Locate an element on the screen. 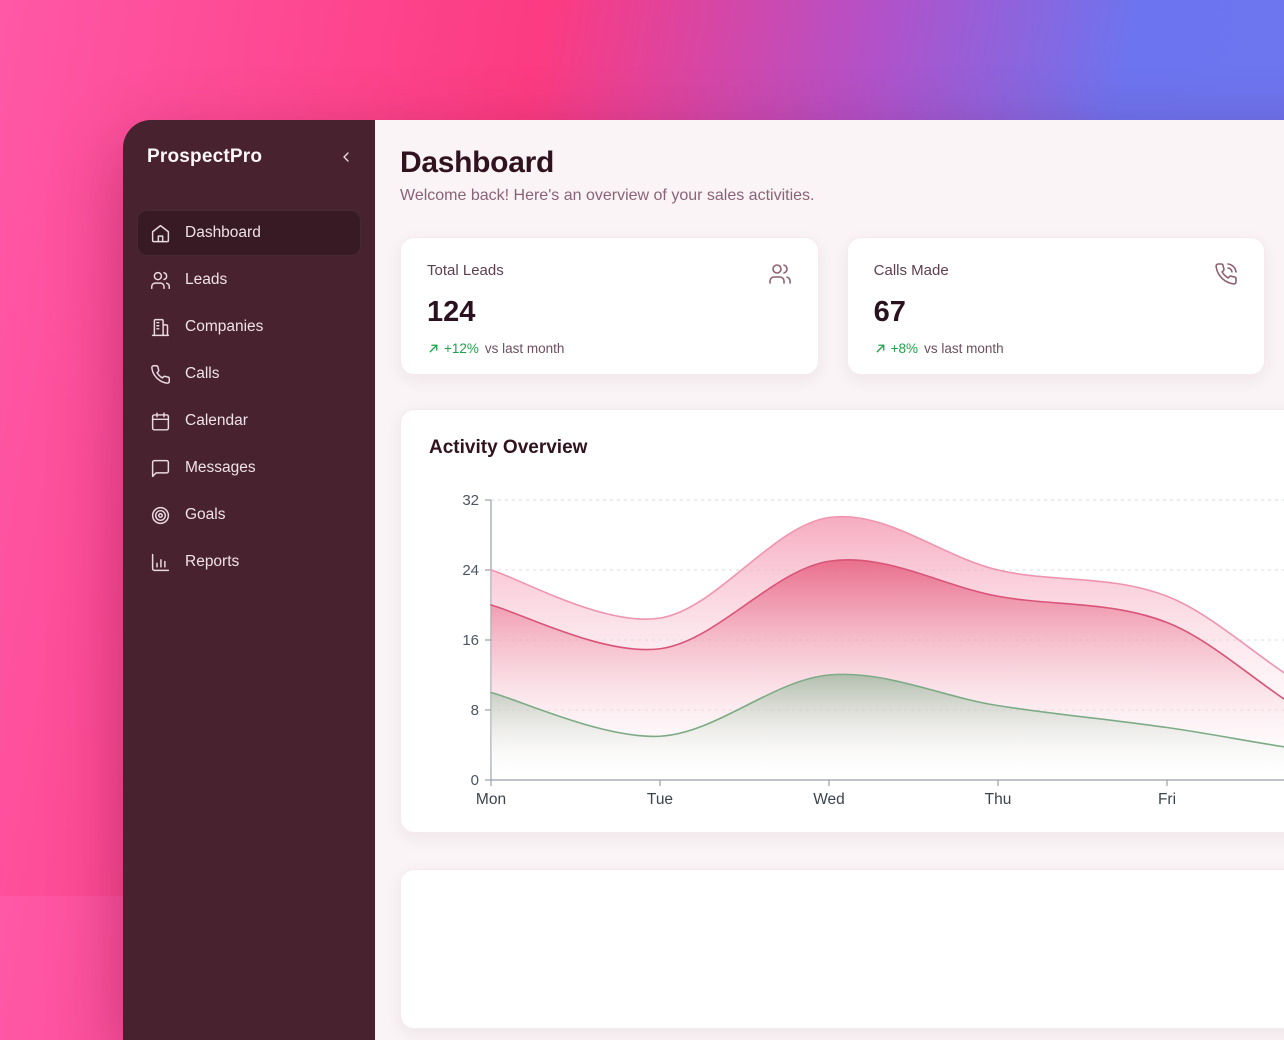  stat-trend: +12% vs last month is located at coordinates (609, 348).